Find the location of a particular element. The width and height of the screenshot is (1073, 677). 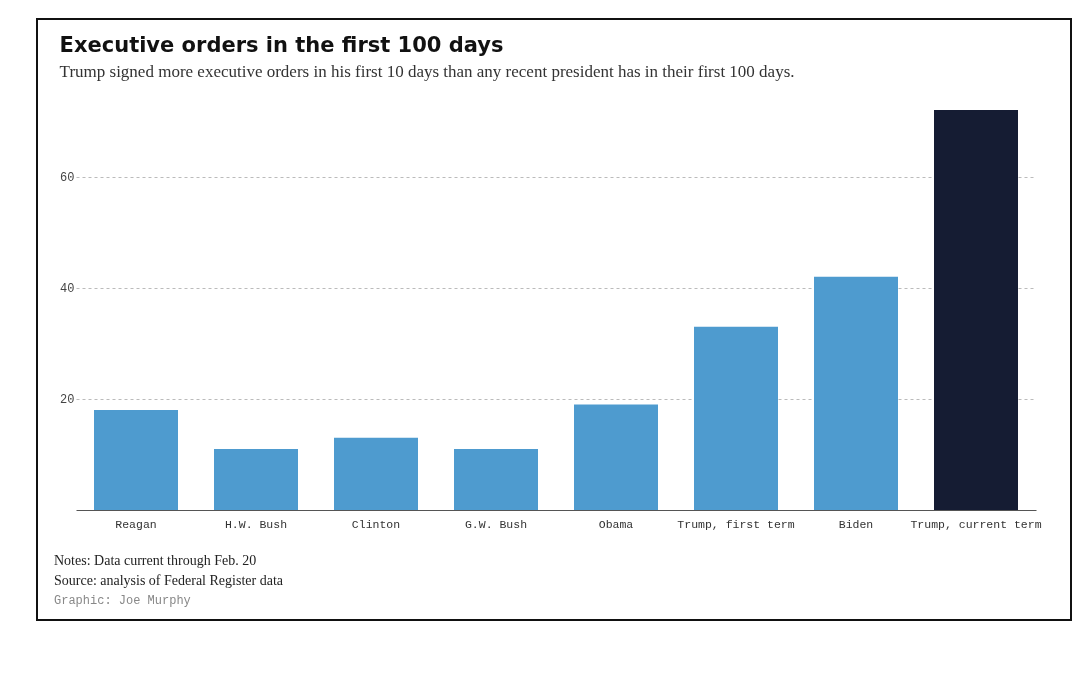

chart-subtitle: Trump signed more executive orders in his first 10 days than any recent president has in their first 100 days. is located at coordinates (427, 71).